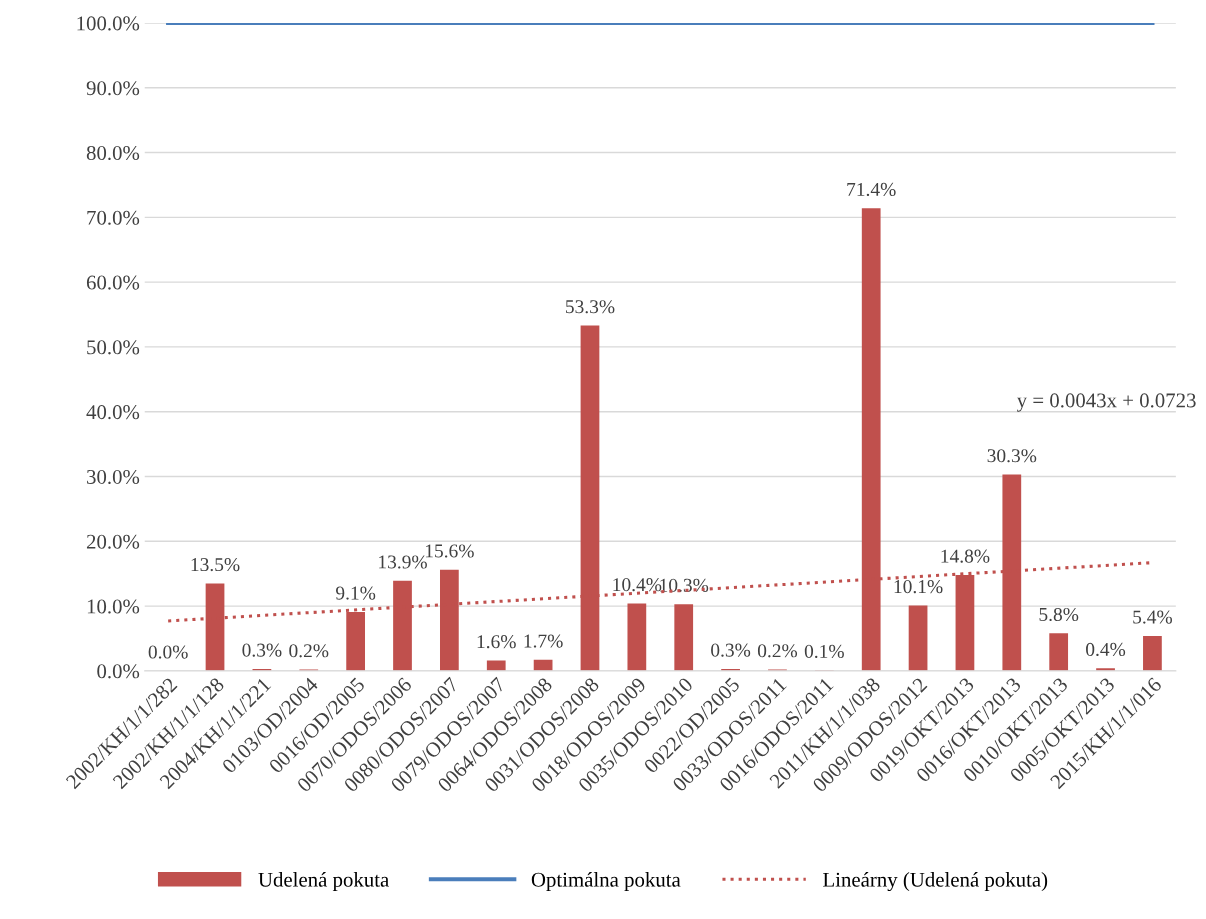 Image resolution: width=1206 pixels, height=919 pixels. Describe the element at coordinates (403, 562) in the screenshot. I see `data-label: 13.9%` at that location.